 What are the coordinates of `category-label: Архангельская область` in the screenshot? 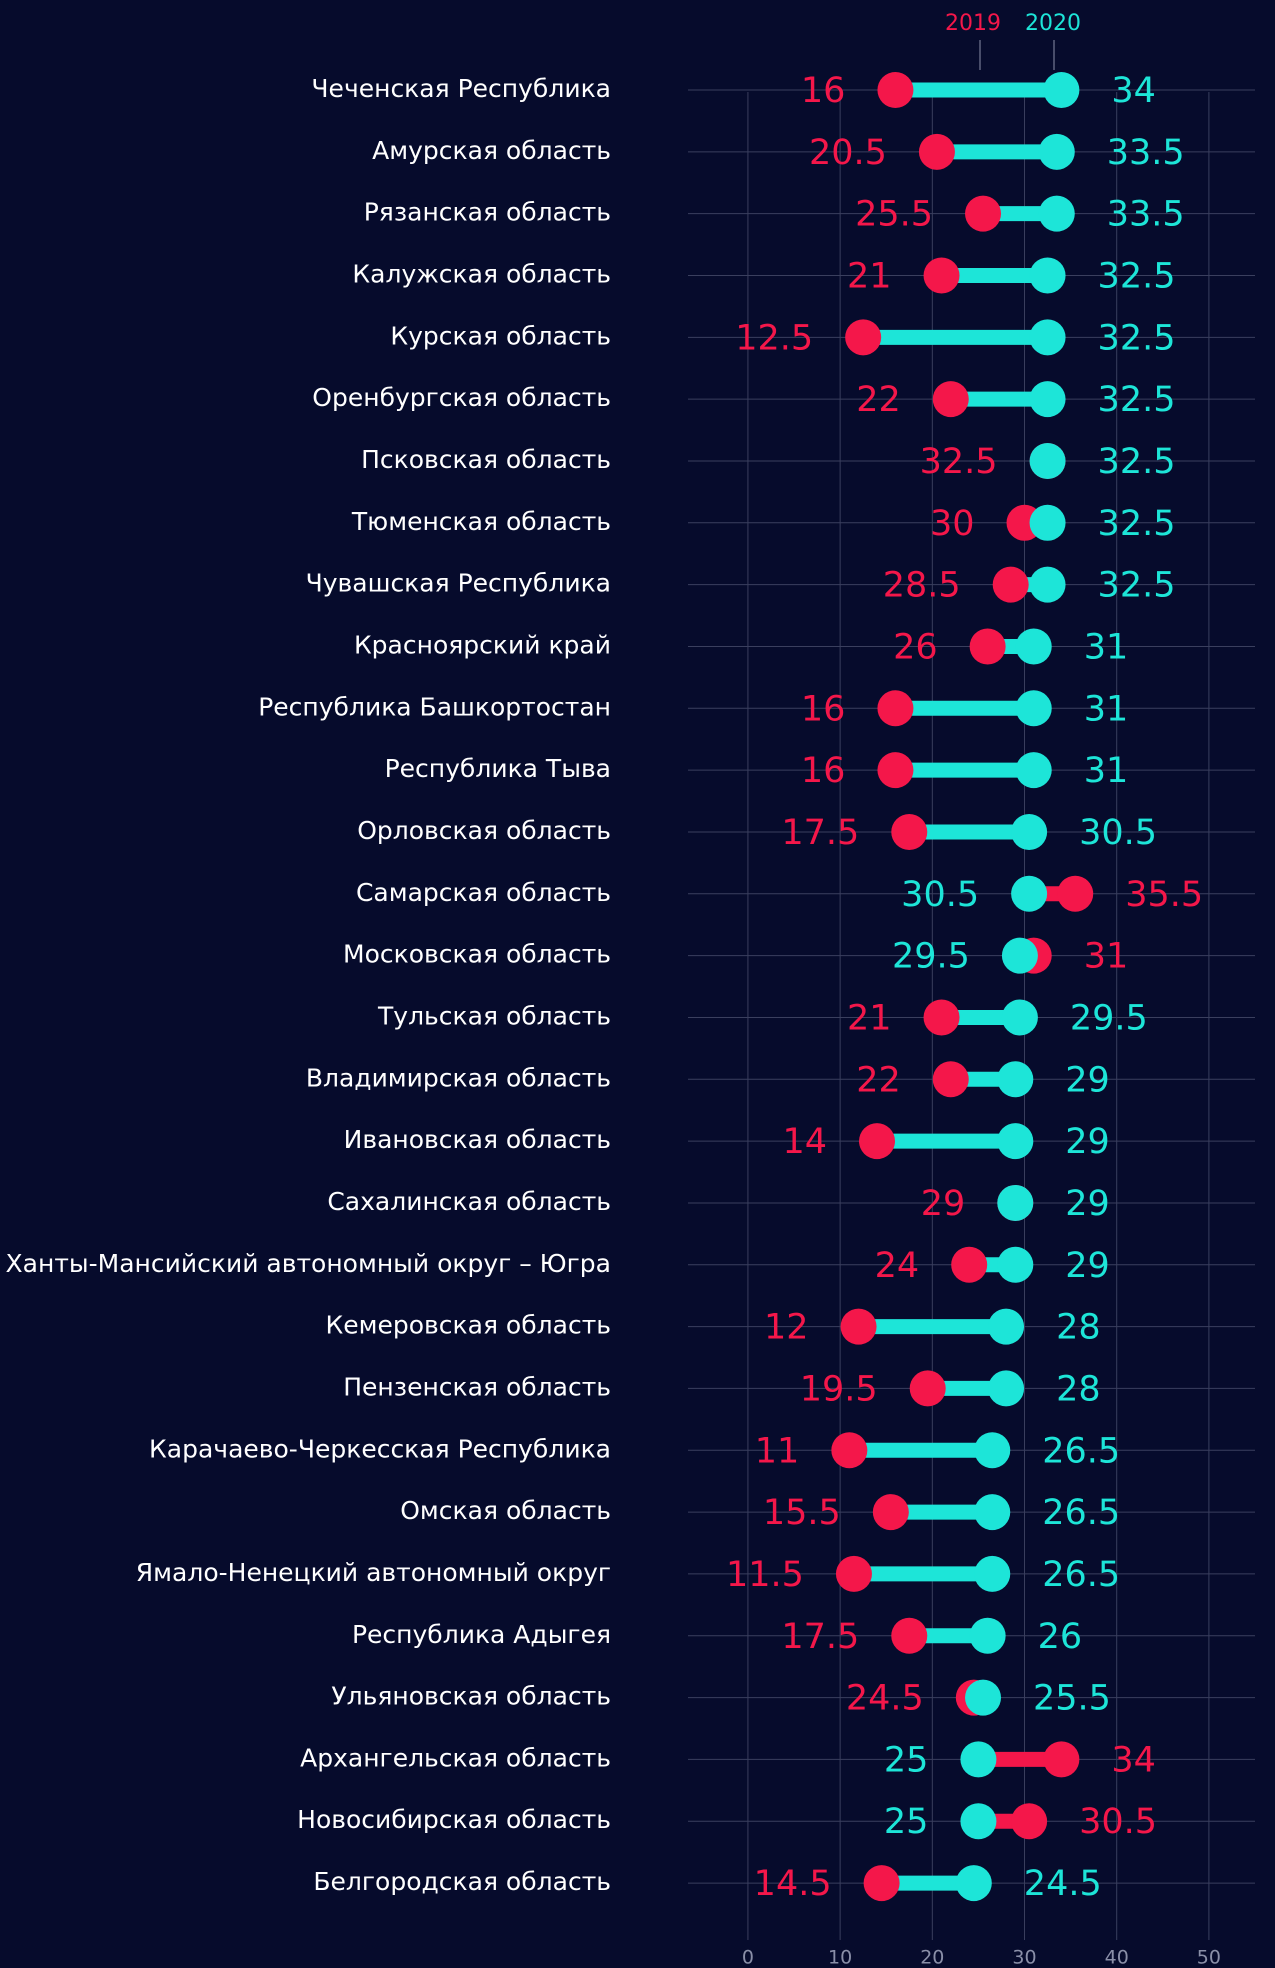 It's located at (455, 1757).